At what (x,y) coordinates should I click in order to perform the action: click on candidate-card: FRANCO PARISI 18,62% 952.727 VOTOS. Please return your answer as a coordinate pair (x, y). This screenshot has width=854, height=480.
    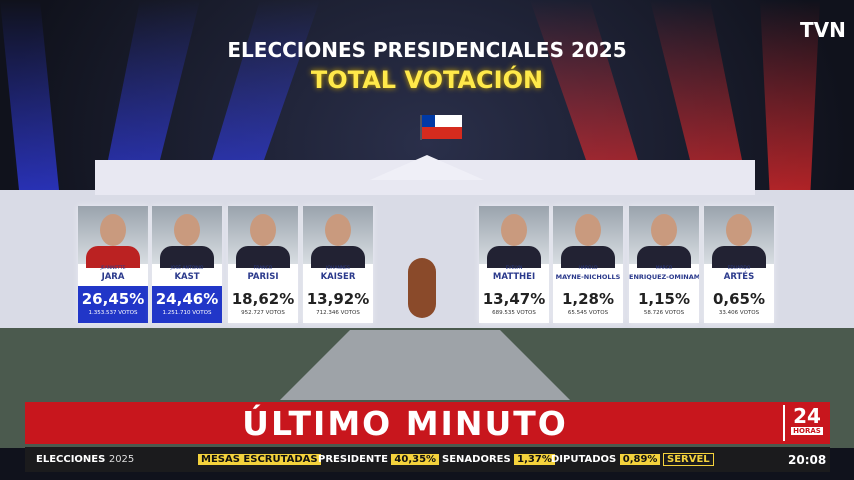
    Looking at the image, I should click on (263, 264).